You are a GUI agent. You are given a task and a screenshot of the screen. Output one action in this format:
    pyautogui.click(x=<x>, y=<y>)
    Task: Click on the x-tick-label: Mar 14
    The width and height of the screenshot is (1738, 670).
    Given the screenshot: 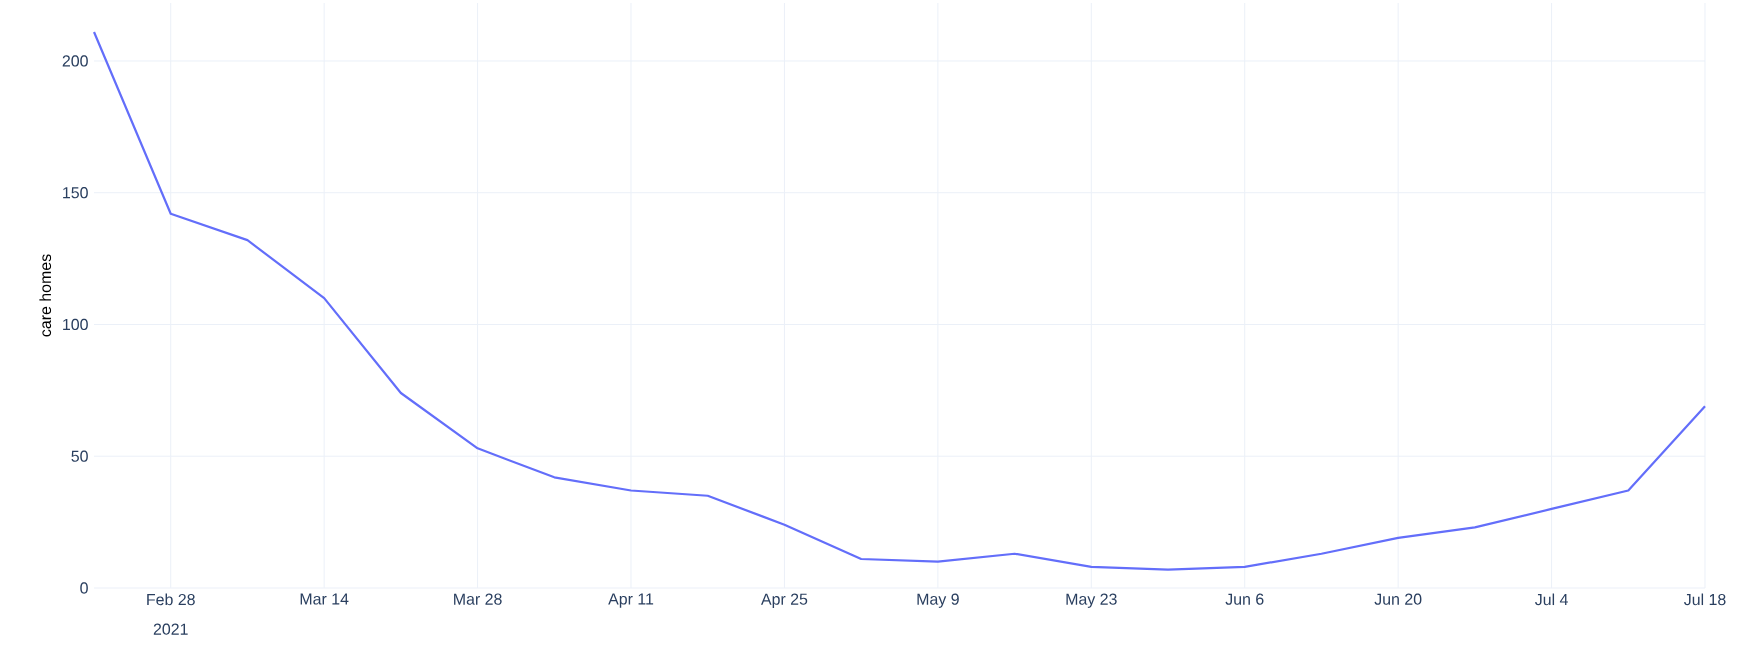 What is the action you would take?
    pyautogui.click(x=324, y=599)
    